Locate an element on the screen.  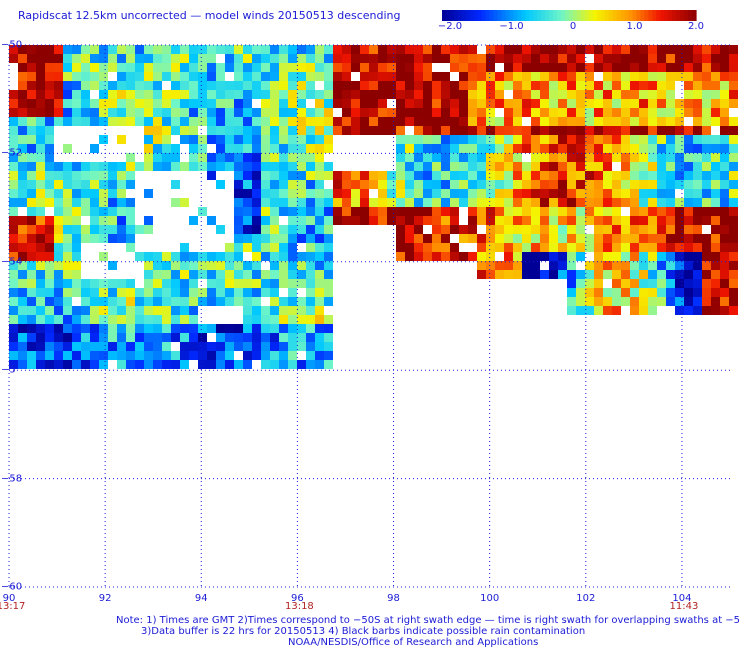
time-label: 11:43 is located at coordinates (684, 606).